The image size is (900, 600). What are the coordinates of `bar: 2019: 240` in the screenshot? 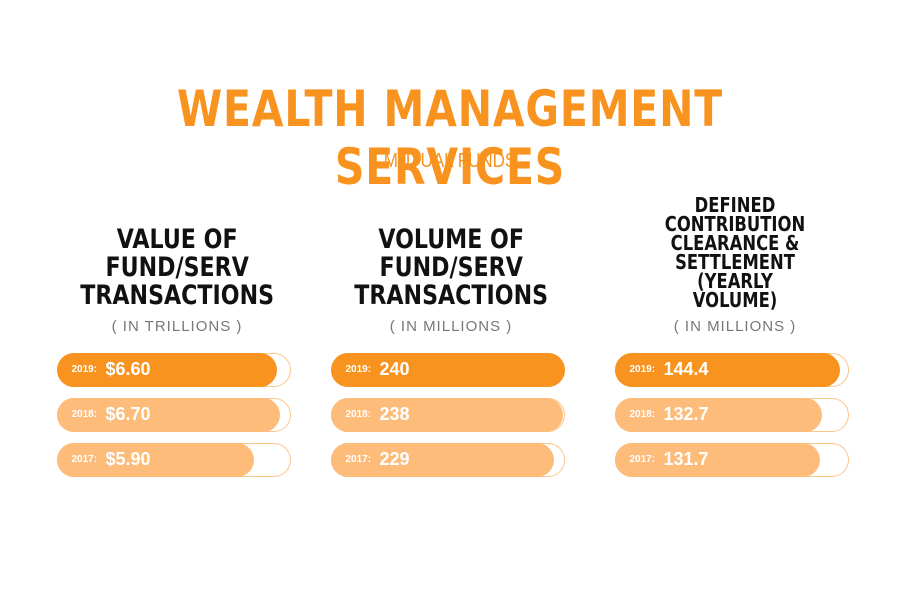 It's located at (447, 369).